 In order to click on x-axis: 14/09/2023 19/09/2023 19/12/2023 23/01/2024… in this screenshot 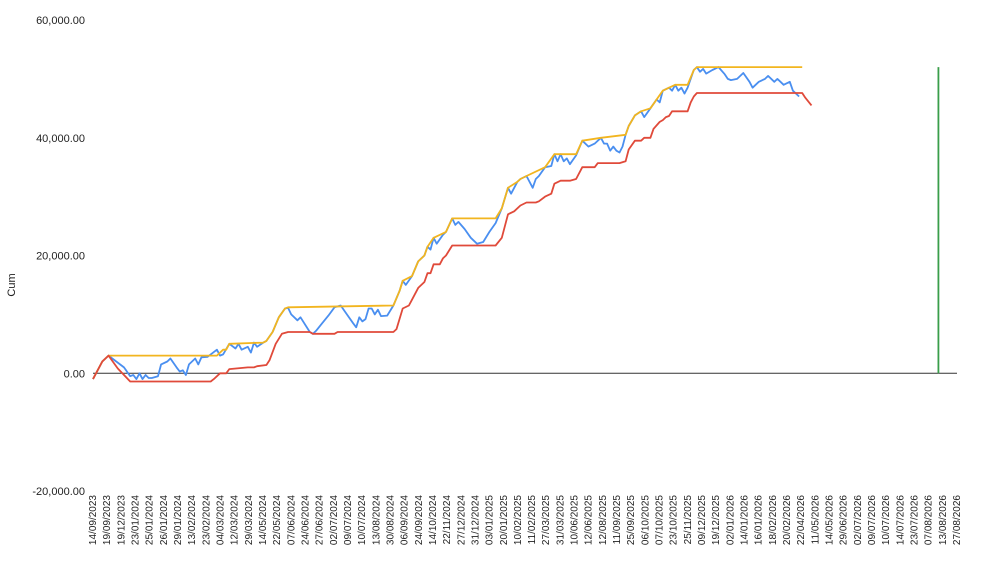, I will do `click(525, 520)`.